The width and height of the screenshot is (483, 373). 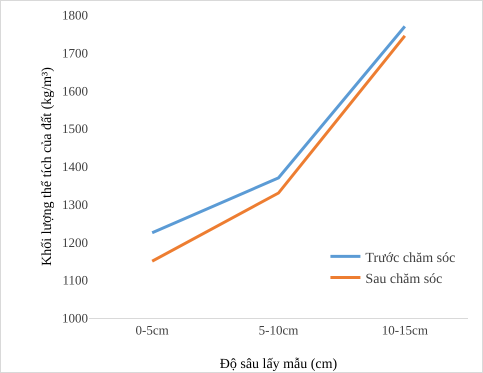 I want to click on legend-label: Trước chăm sóc, so click(x=410, y=258).